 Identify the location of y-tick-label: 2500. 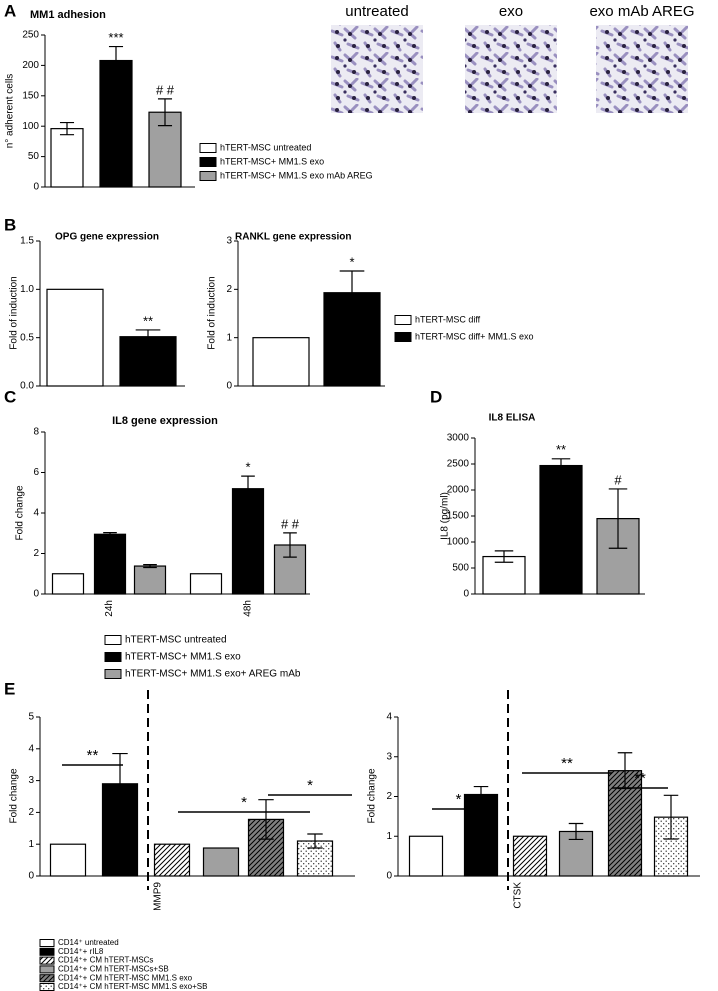
(458, 464).